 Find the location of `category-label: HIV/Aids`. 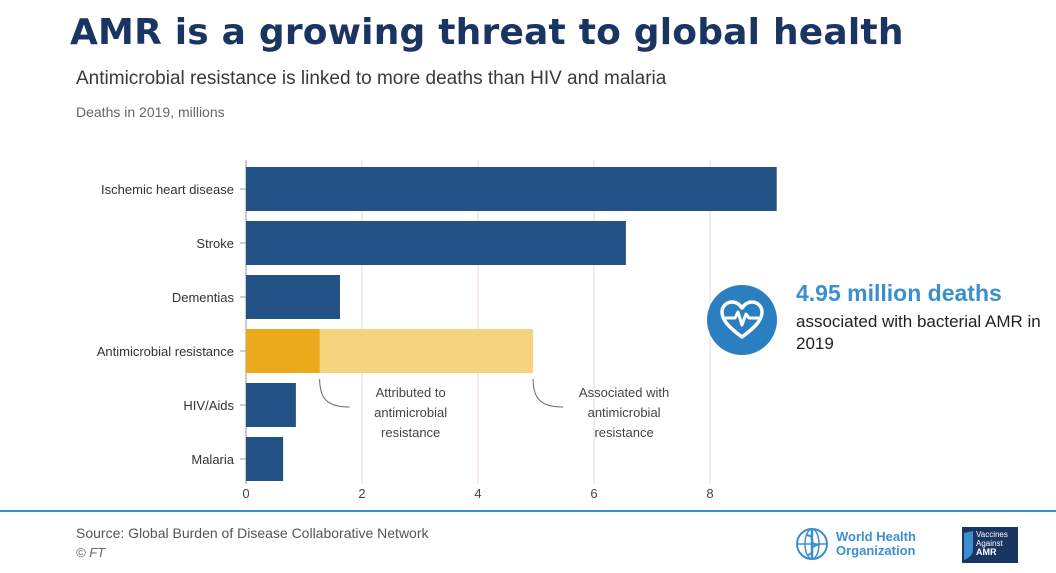

category-label: HIV/Aids is located at coordinates (208, 405).